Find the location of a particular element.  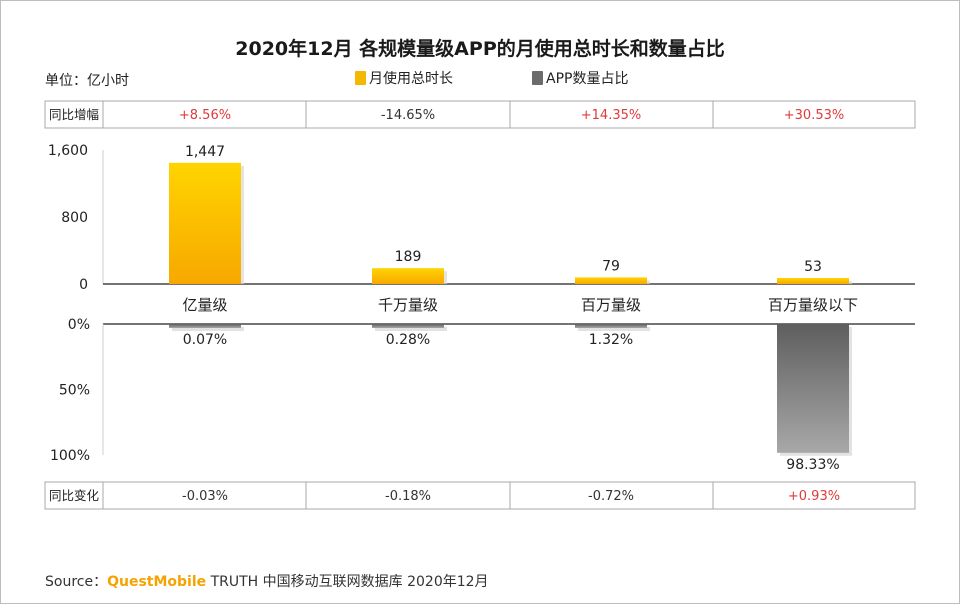

legend-swatch-count is located at coordinates (537, 78).